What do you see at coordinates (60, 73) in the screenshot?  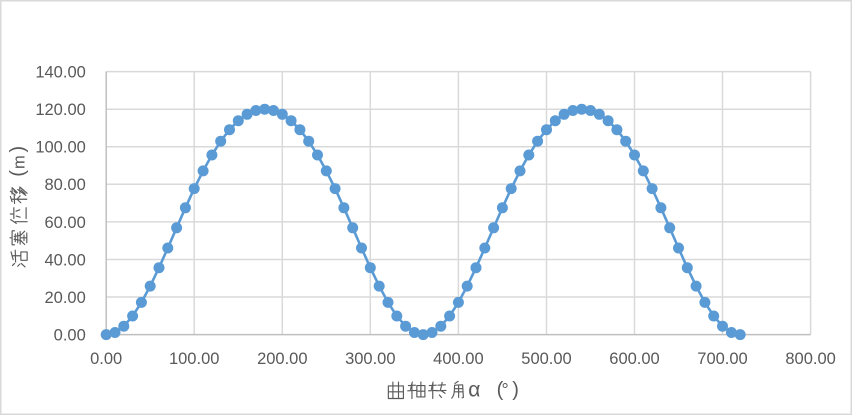 I see `svg-text: 140.00` at bounding box center [60, 73].